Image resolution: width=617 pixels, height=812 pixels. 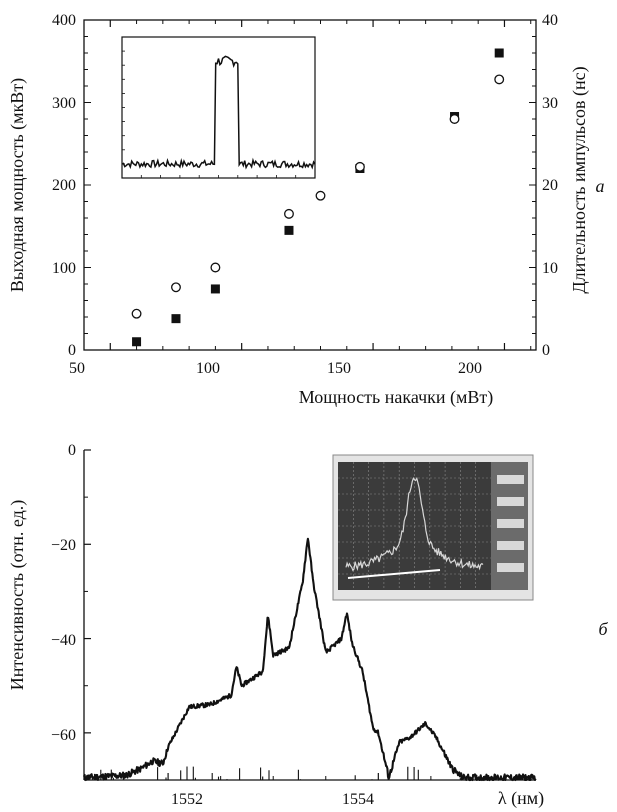 I want to click on x-axis-label: Мощность накачки (мВт), so click(x=396, y=397).